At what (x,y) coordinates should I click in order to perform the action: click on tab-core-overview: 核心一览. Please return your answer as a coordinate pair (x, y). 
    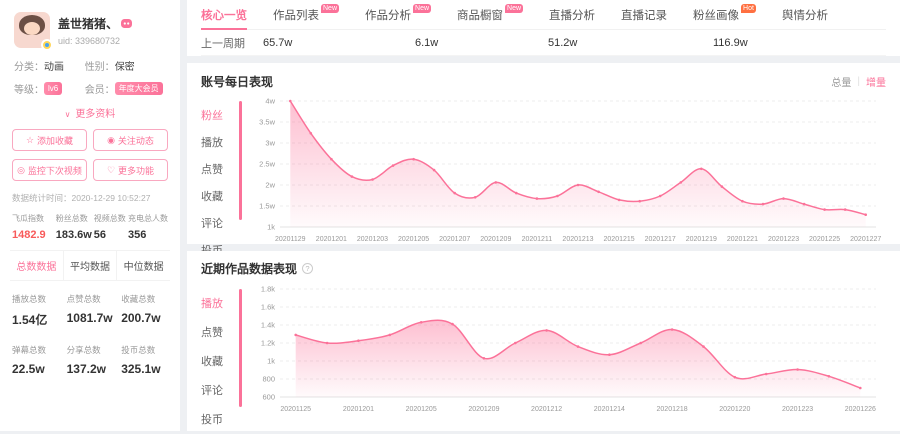
    Looking at the image, I should click on (224, 15).